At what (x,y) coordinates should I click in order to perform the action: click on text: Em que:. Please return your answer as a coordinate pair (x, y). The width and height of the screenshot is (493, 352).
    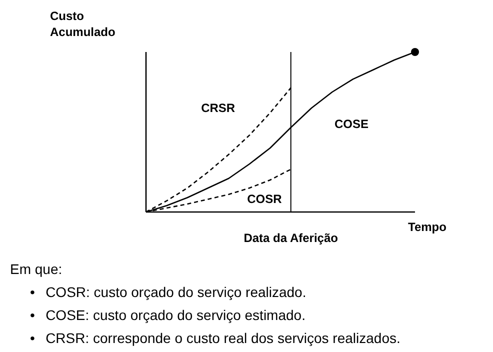
    Looking at the image, I should click on (37, 269).